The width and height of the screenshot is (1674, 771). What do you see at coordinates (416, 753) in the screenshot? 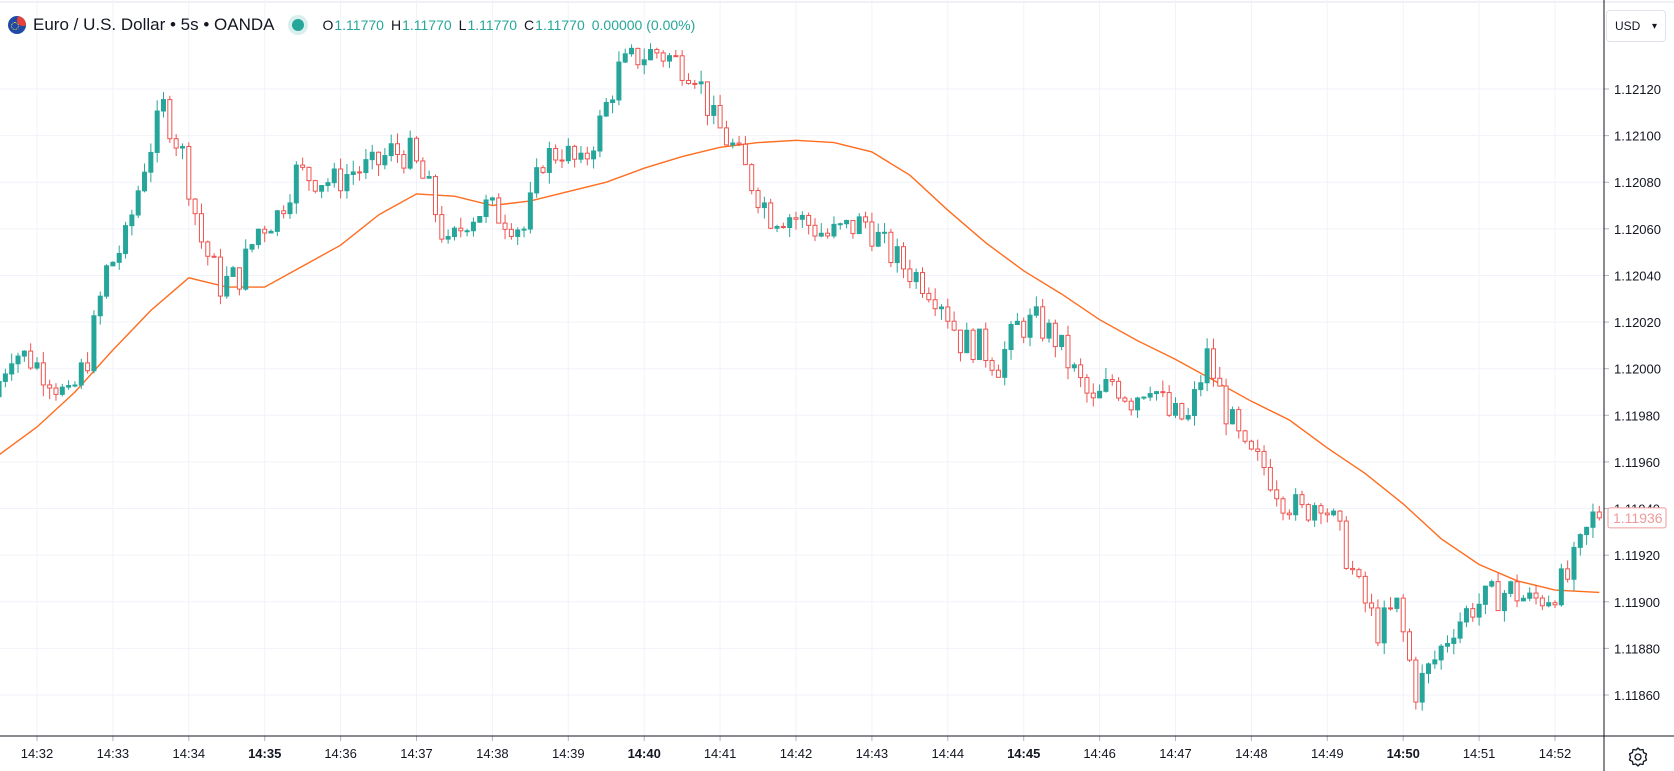
I see `time-tick-label: 14:37` at bounding box center [416, 753].